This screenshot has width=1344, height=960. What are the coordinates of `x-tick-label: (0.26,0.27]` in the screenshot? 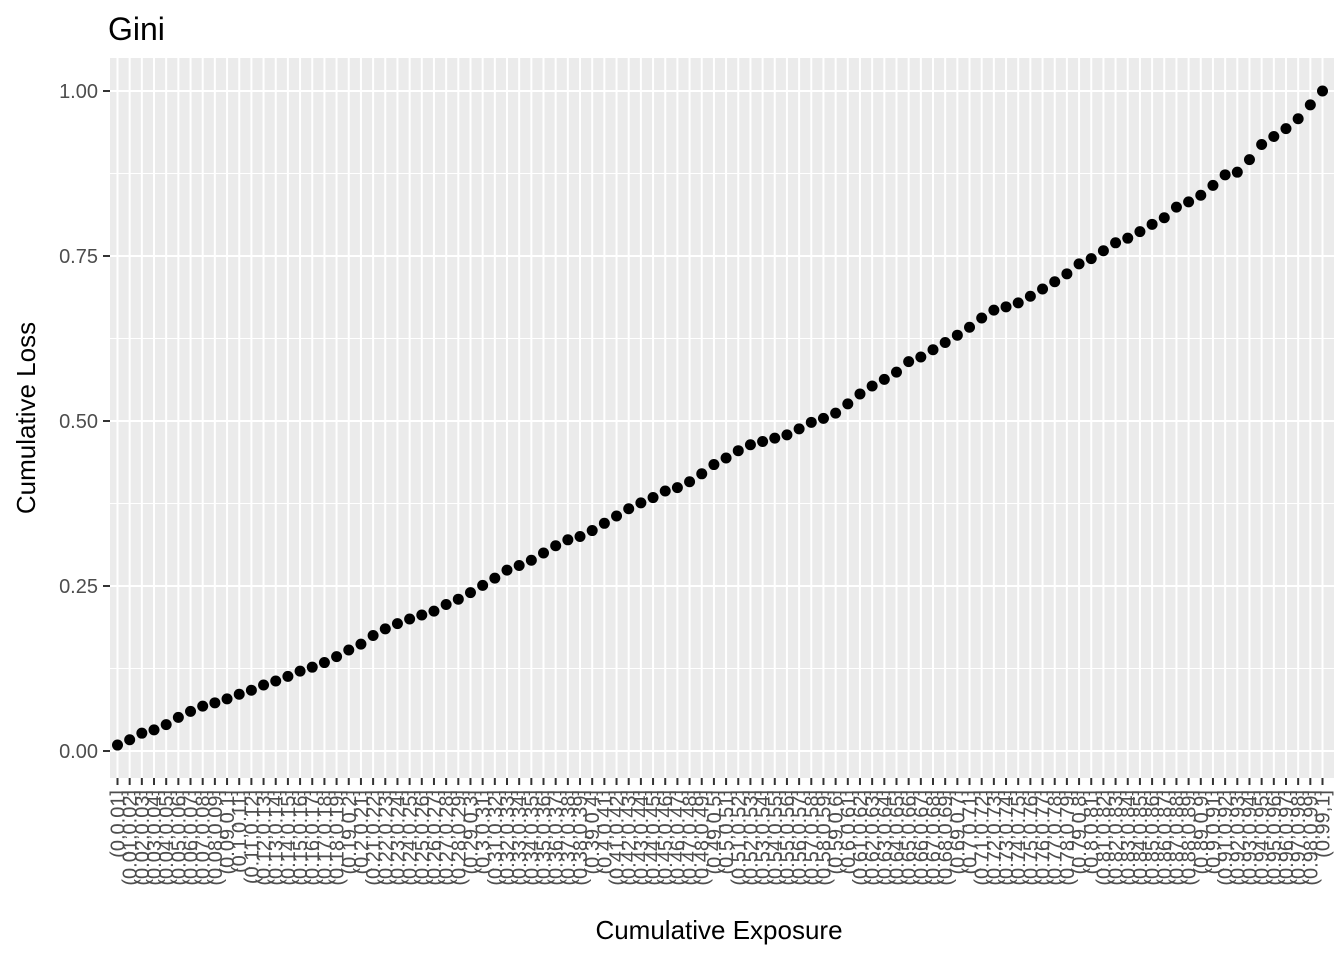 It's located at (435, 838).